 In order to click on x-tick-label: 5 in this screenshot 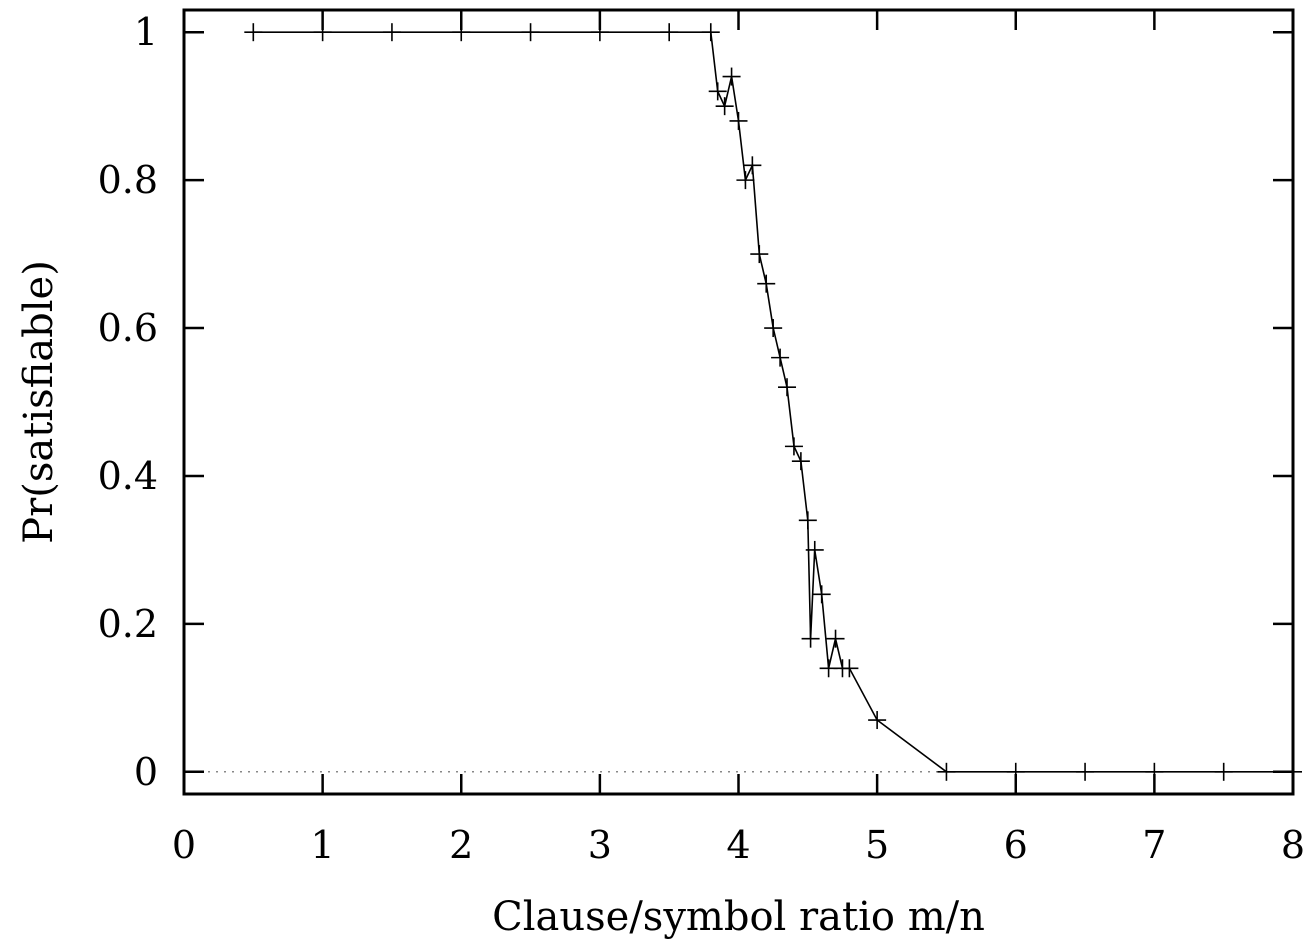, I will do `click(877, 845)`.